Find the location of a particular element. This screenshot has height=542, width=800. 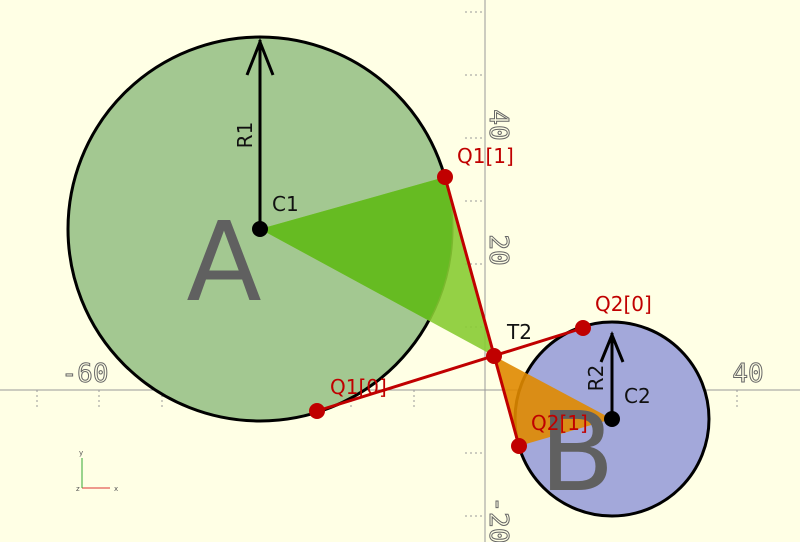

gizmo-label: x is located at coordinates (116, 489).